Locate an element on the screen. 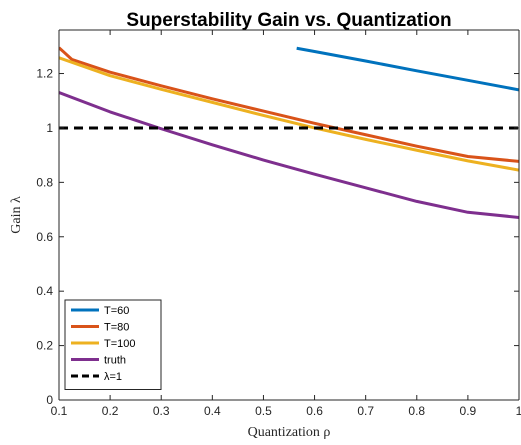  y-tick-label: 0 is located at coordinates (49, 400).